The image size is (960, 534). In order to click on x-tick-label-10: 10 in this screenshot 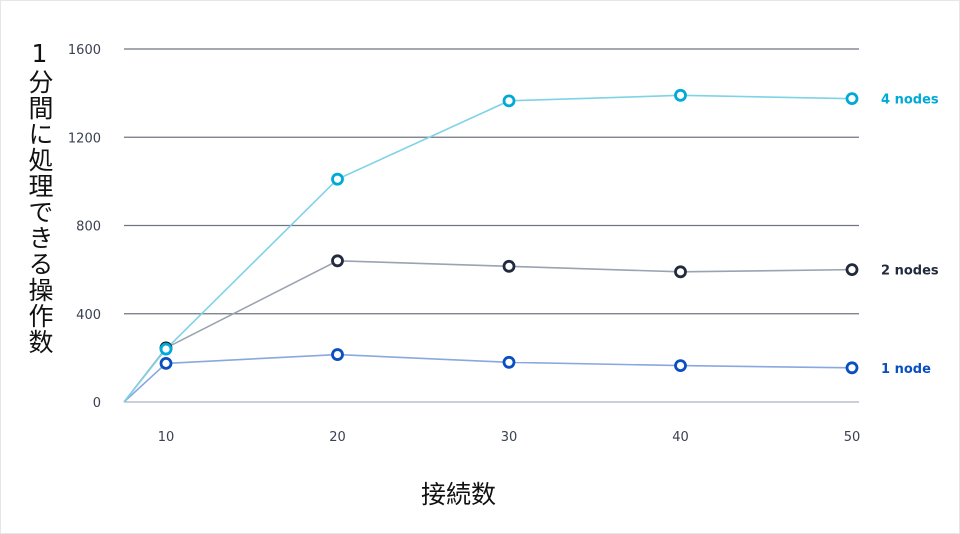, I will do `click(166, 437)`.